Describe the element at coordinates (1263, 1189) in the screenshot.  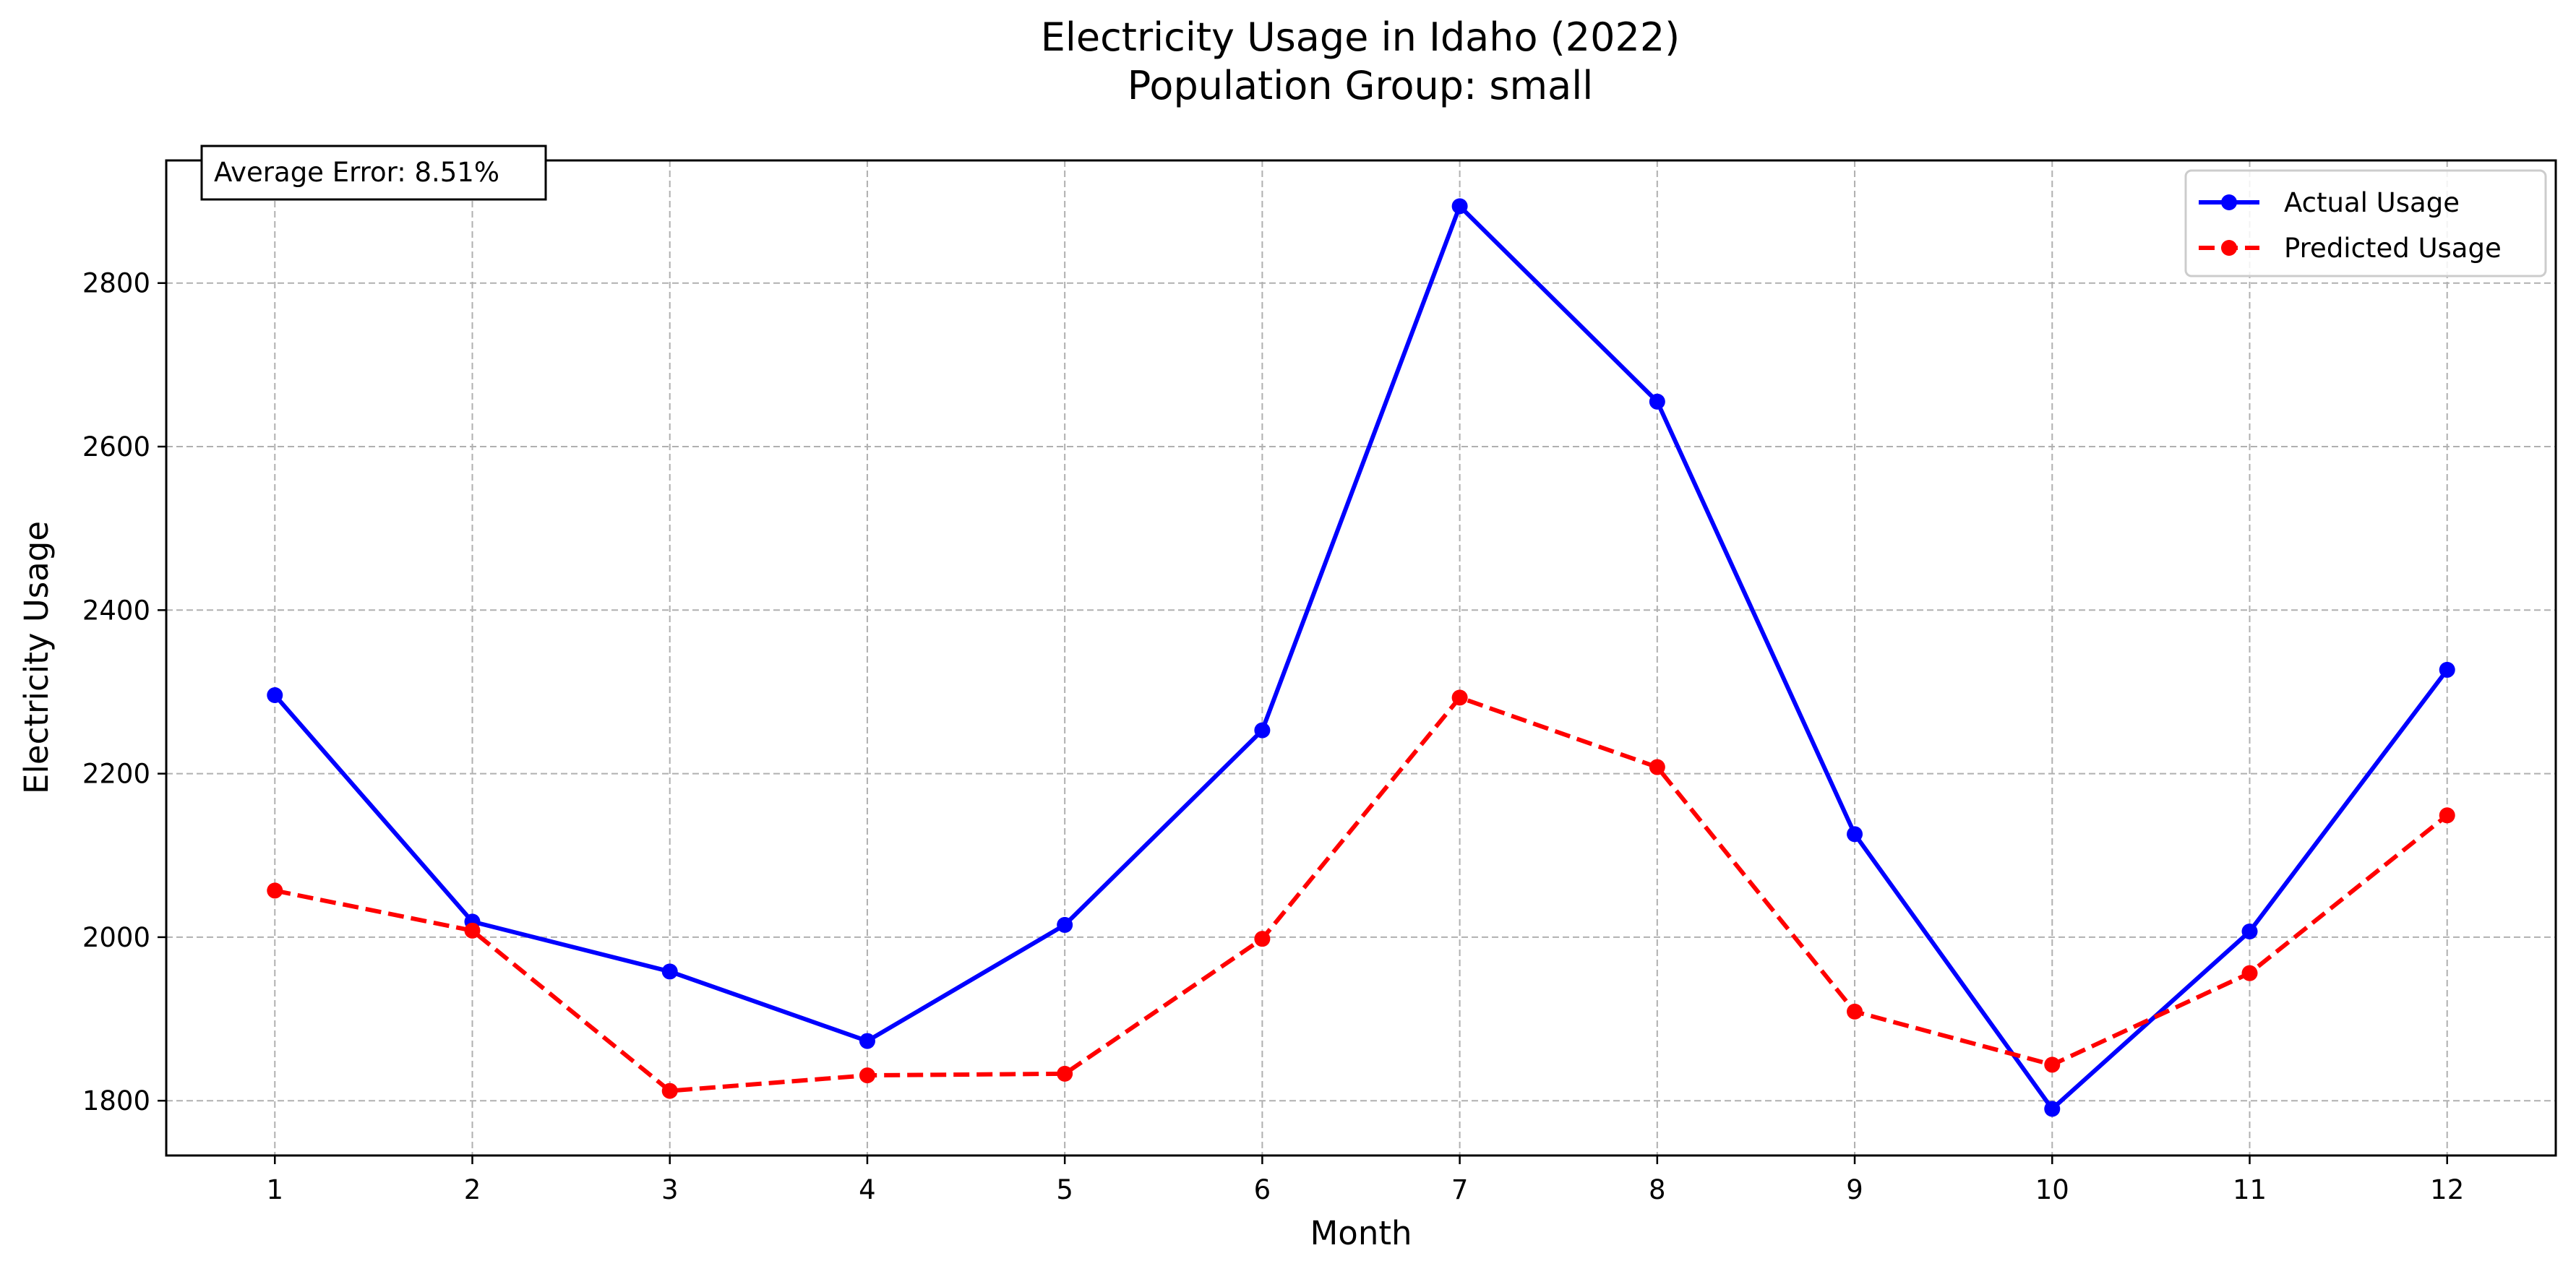
I see `x-tick-label: 6` at that location.